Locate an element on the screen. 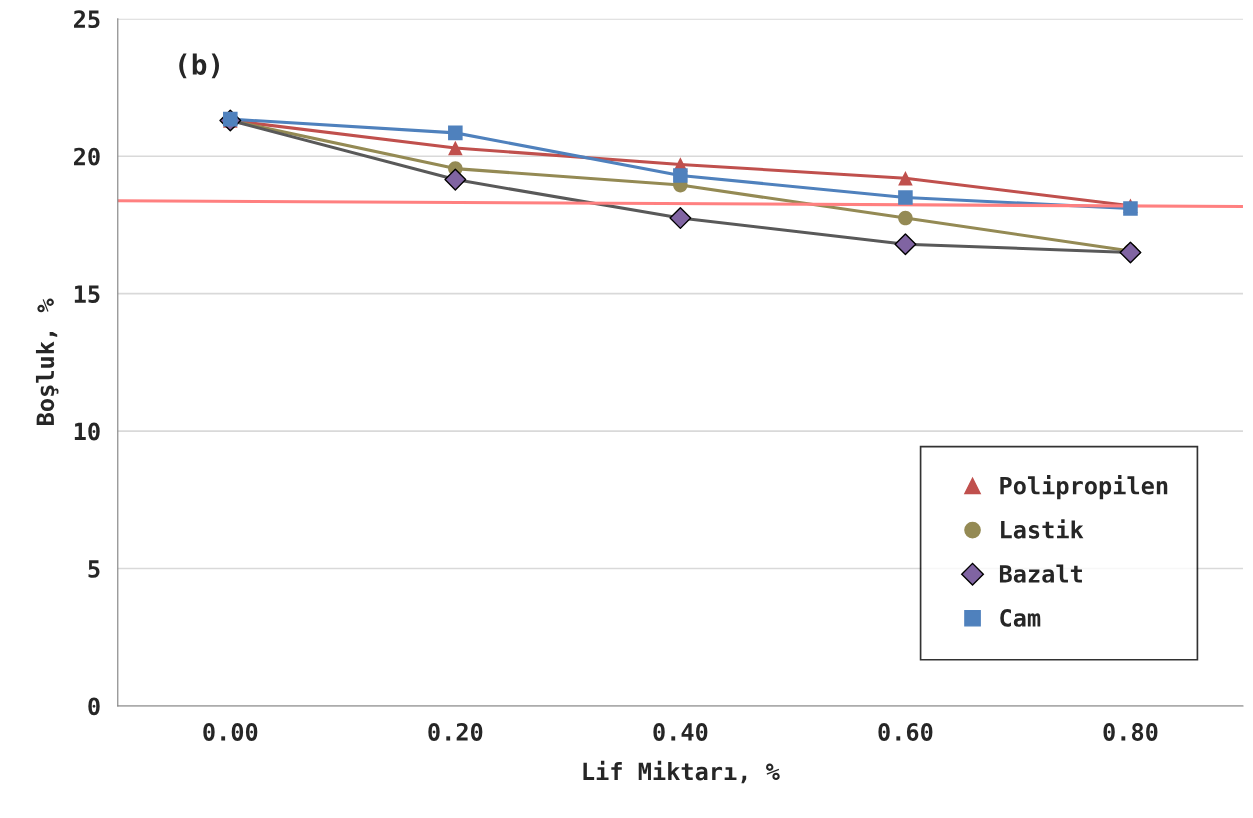 Image resolution: width=1253 pixels, height=818 pixels. y-tick-label: 25 is located at coordinates (87, 19).